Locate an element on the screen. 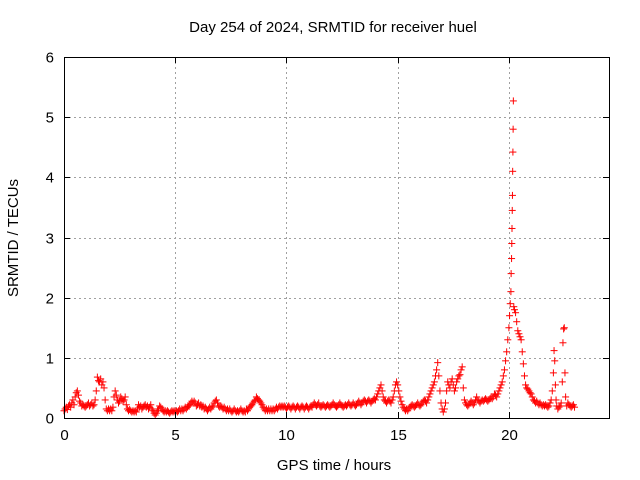 The image size is (640, 480). y-tick-label: 1 is located at coordinates (50, 359).